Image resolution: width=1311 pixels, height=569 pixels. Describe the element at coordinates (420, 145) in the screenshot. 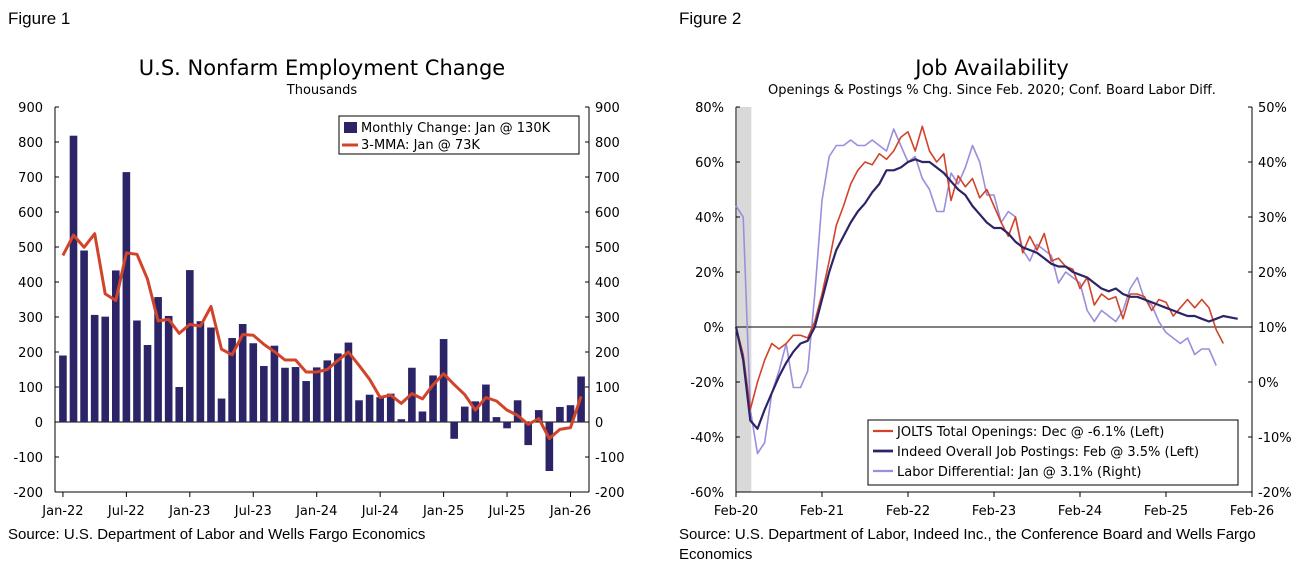

I see `legend-label-3mma: 3-MMA: Jan @ 73K` at that location.